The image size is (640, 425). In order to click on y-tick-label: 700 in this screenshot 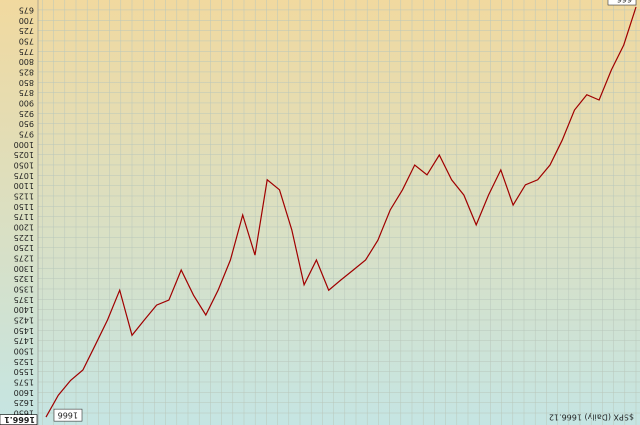, I will do `click(26, 20)`.